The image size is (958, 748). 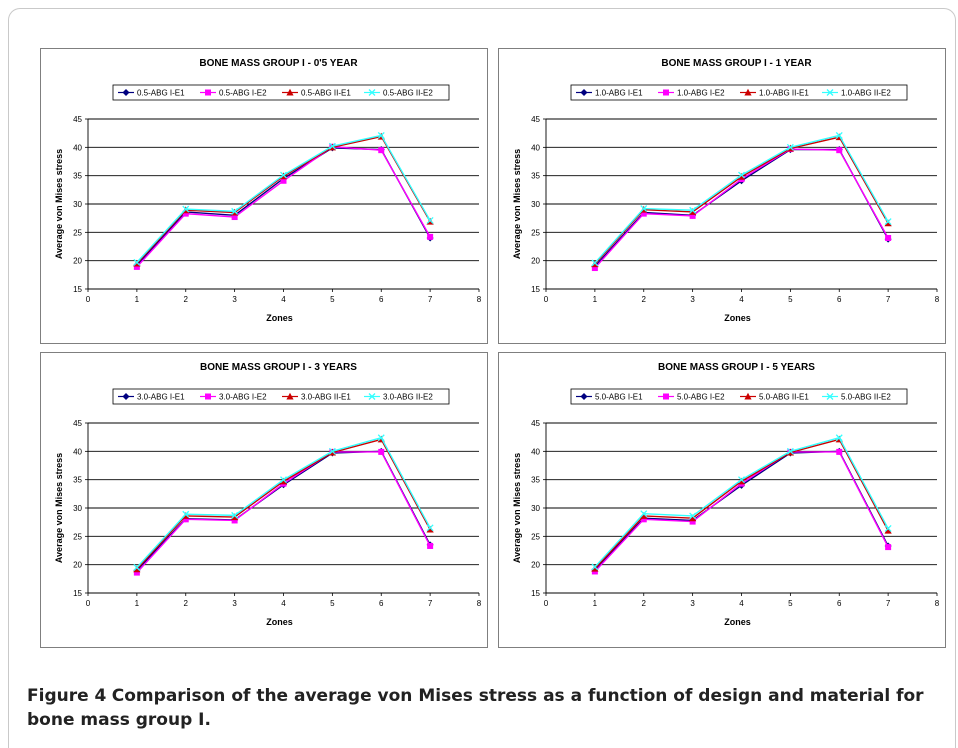 I want to click on tick-label-x: 4, so click(x=741, y=299).